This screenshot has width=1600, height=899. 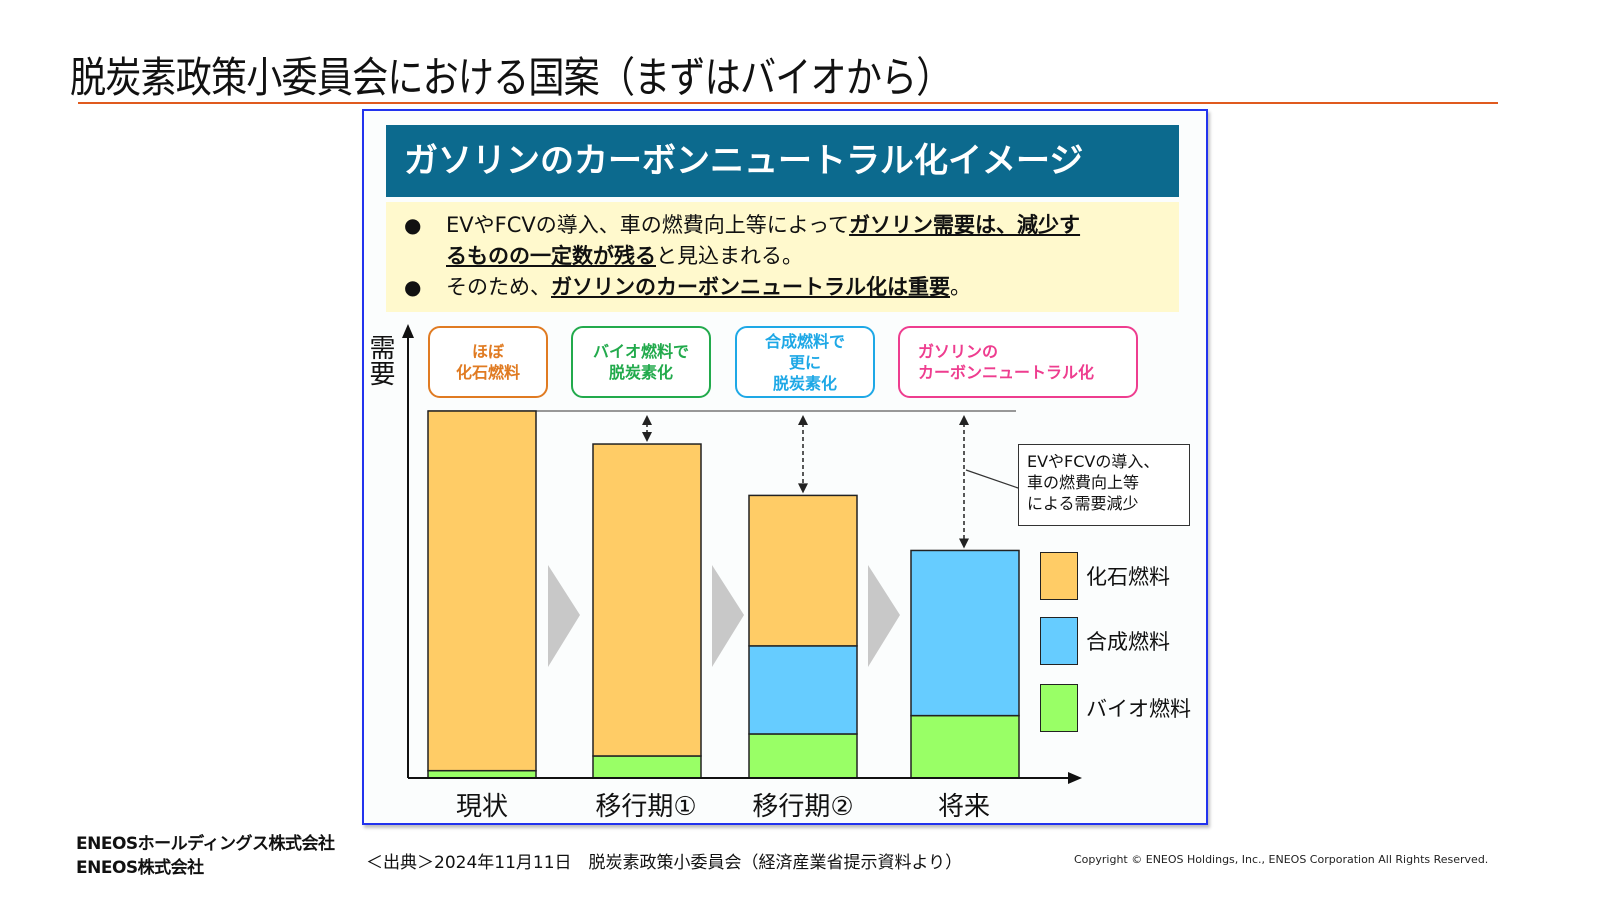 I want to click on title-divider, so click(x=788, y=103).